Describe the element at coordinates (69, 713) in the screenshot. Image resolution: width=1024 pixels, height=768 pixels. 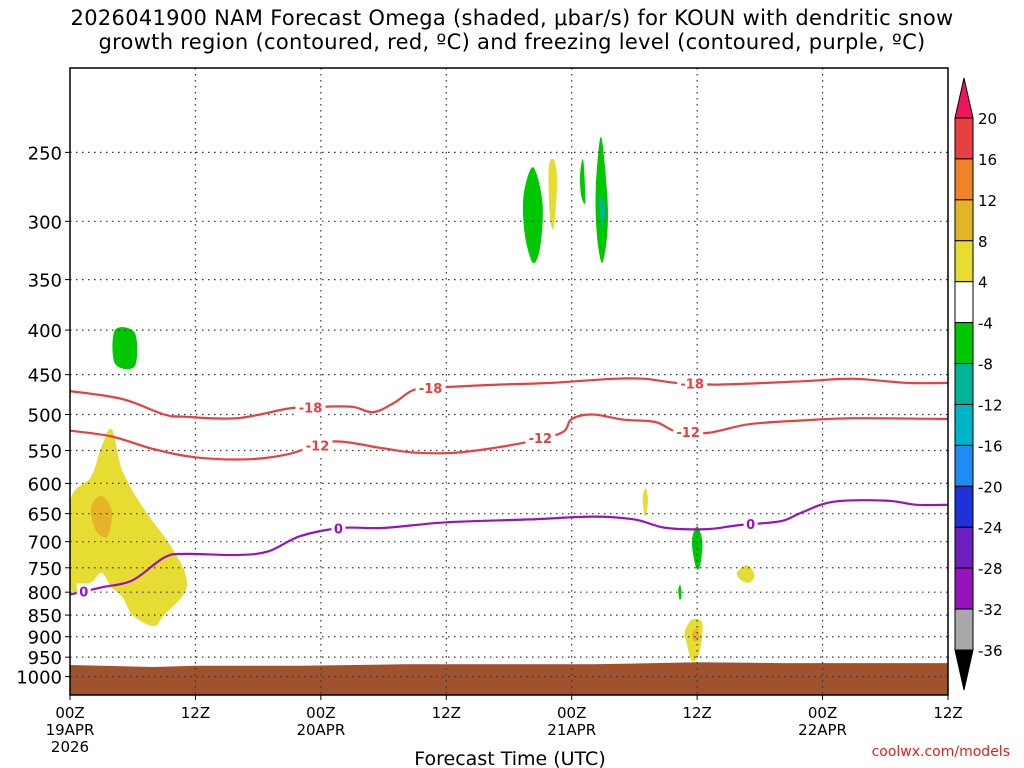
I see `x-tick-label-0-0: 00Z` at that location.